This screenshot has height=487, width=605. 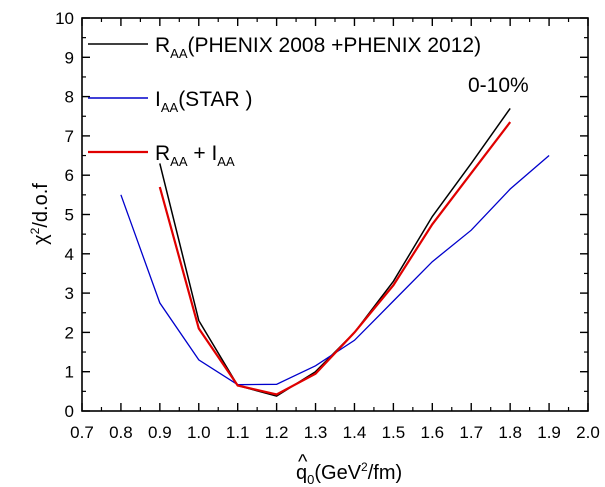 What do you see at coordinates (64, 18) in the screenshot?
I see `y-tick-label: 10` at bounding box center [64, 18].